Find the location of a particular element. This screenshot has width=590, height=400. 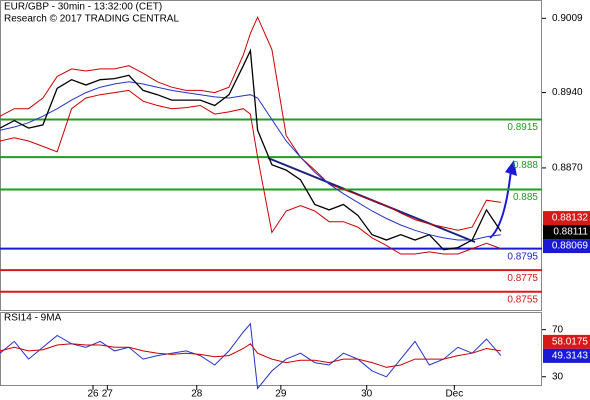

y-tick-label: 70 is located at coordinates (558, 329).